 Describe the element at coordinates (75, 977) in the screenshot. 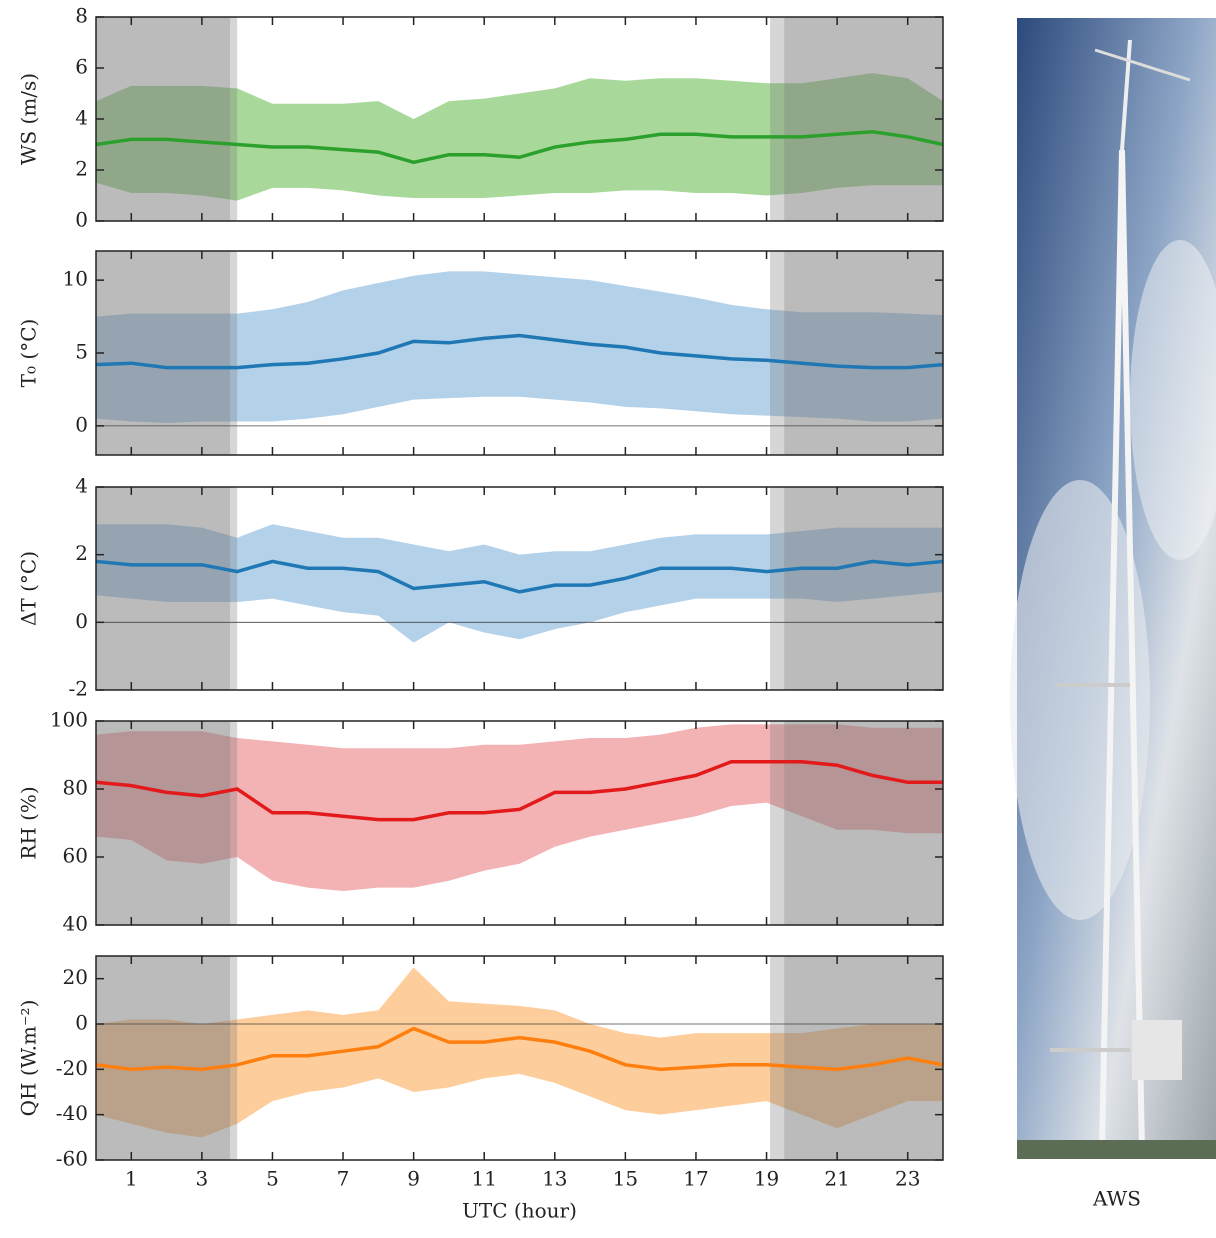

I see `y-tick-label: 20` at that location.